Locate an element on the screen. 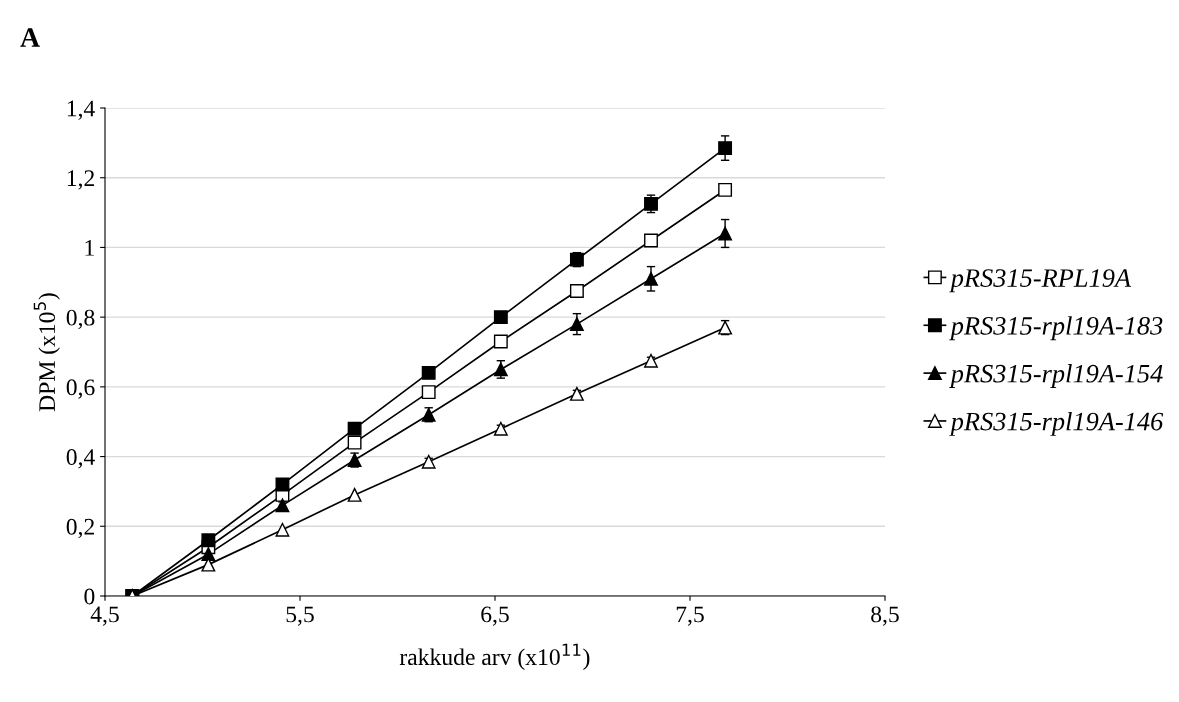  y-tick-label: 0,6 is located at coordinates (80, 389).